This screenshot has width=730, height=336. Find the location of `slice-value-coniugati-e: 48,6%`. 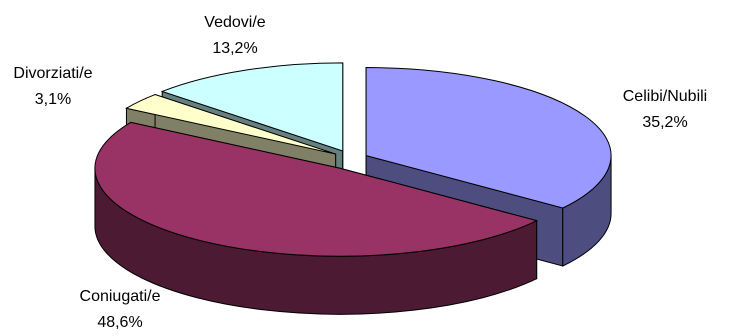

slice-value-coniugati-e: 48,6% is located at coordinates (119, 322).